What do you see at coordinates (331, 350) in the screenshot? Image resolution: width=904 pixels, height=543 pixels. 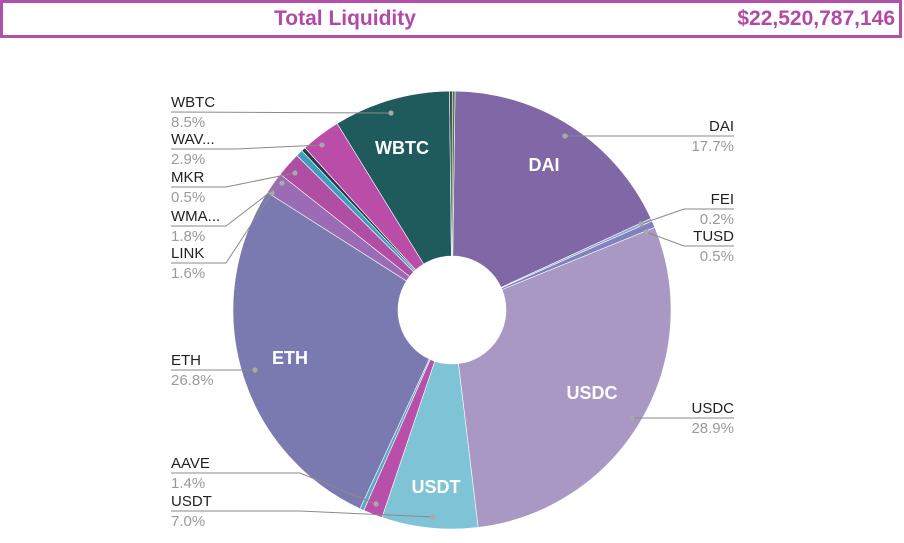 I see `slice-eth` at bounding box center [331, 350].